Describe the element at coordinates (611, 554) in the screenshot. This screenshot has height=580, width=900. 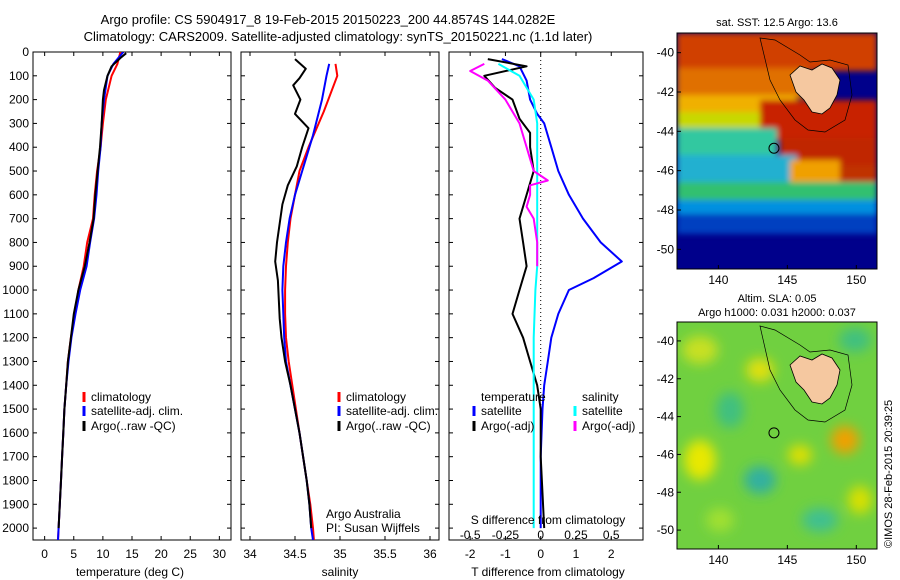
I see `x-tick-label: 2` at that location.